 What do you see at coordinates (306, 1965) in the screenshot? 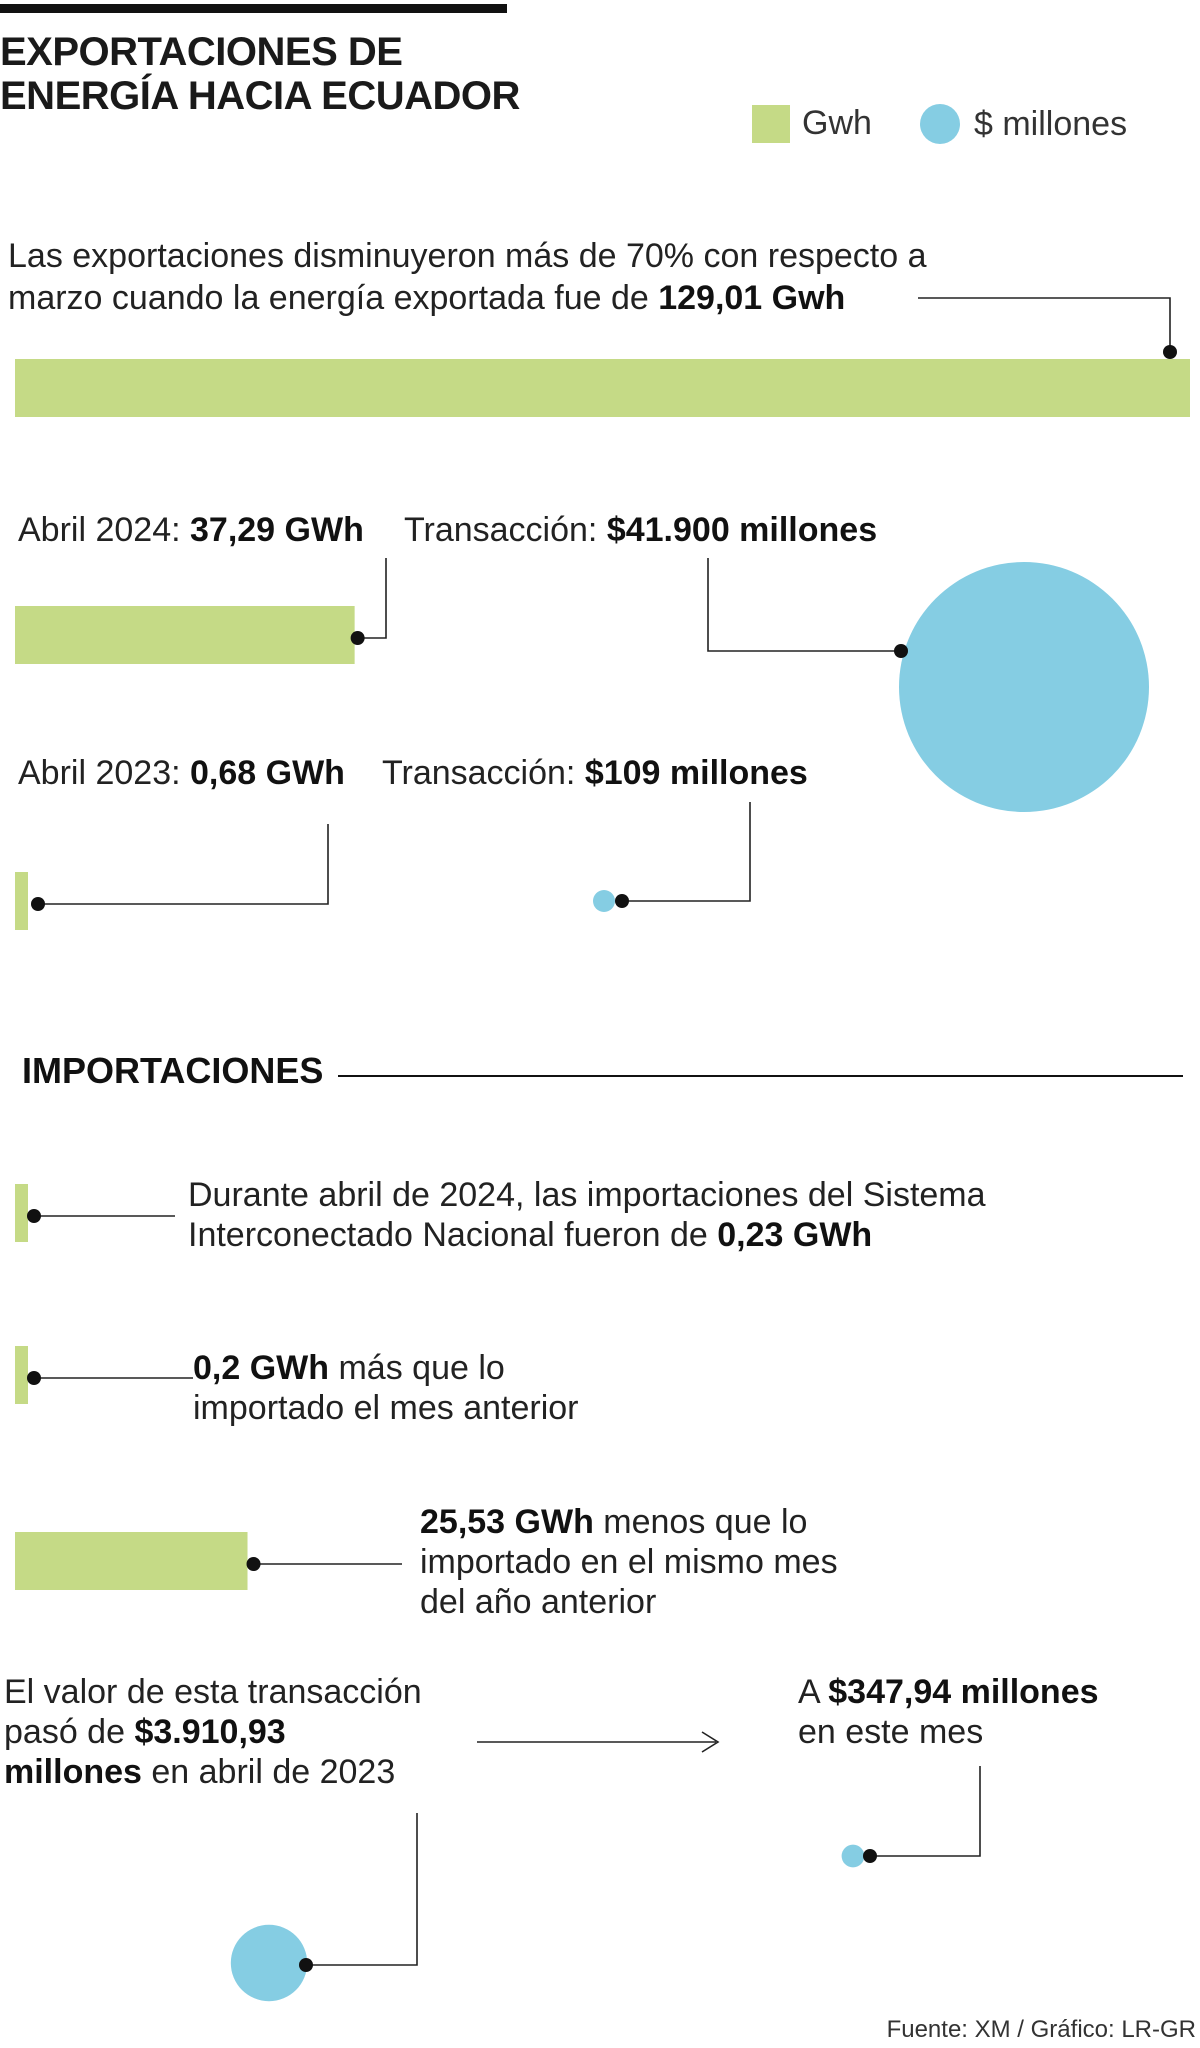
I see `leader-dot-import-transaction-april-2023` at bounding box center [306, 1965].